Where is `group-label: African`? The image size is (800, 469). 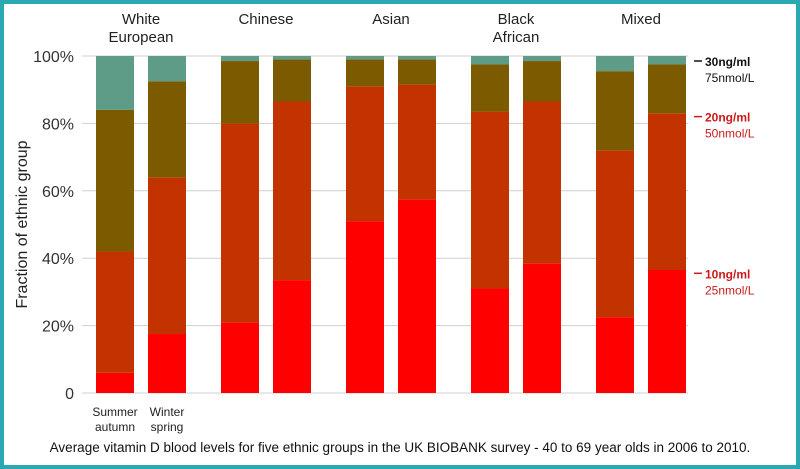
group-label: African is located at coordinates (516, 37).